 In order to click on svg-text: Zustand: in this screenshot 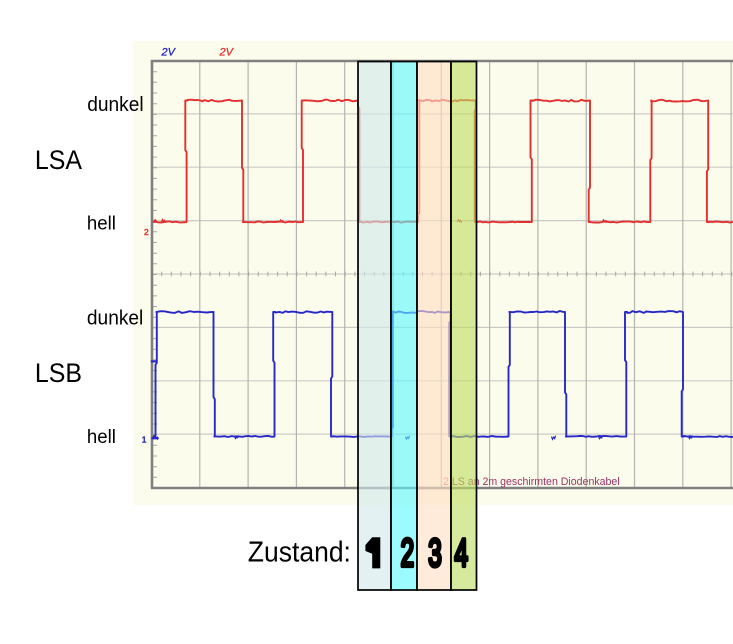, I will do `click(299, 552)`.